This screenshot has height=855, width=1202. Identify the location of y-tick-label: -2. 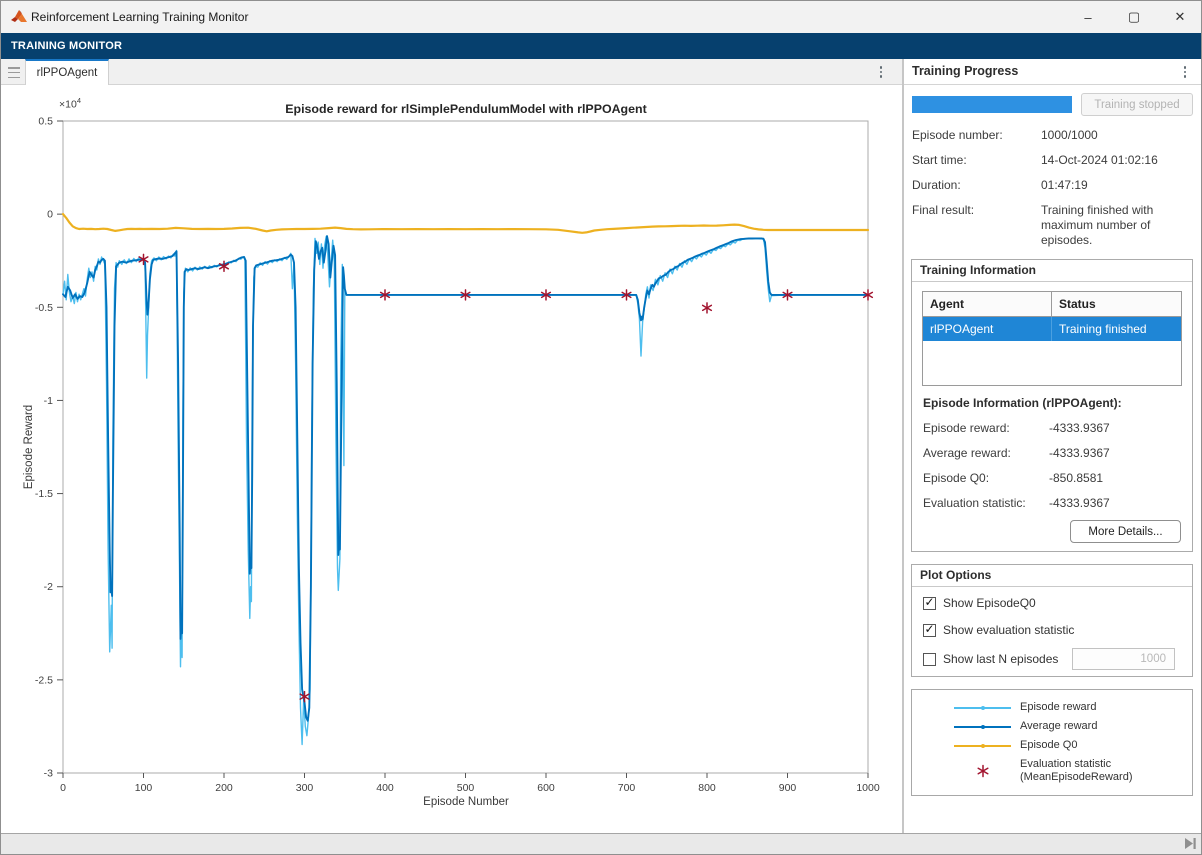
(48, 587).